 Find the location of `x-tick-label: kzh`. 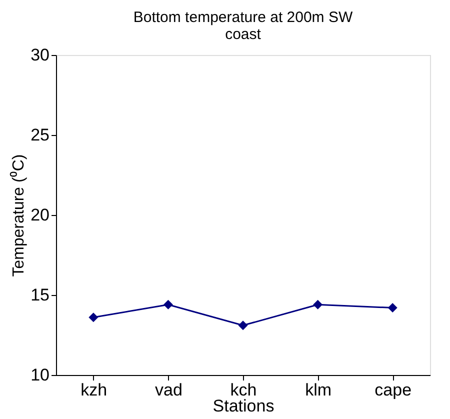

x-tick-label: kzh is located at coordinates (94, 390).